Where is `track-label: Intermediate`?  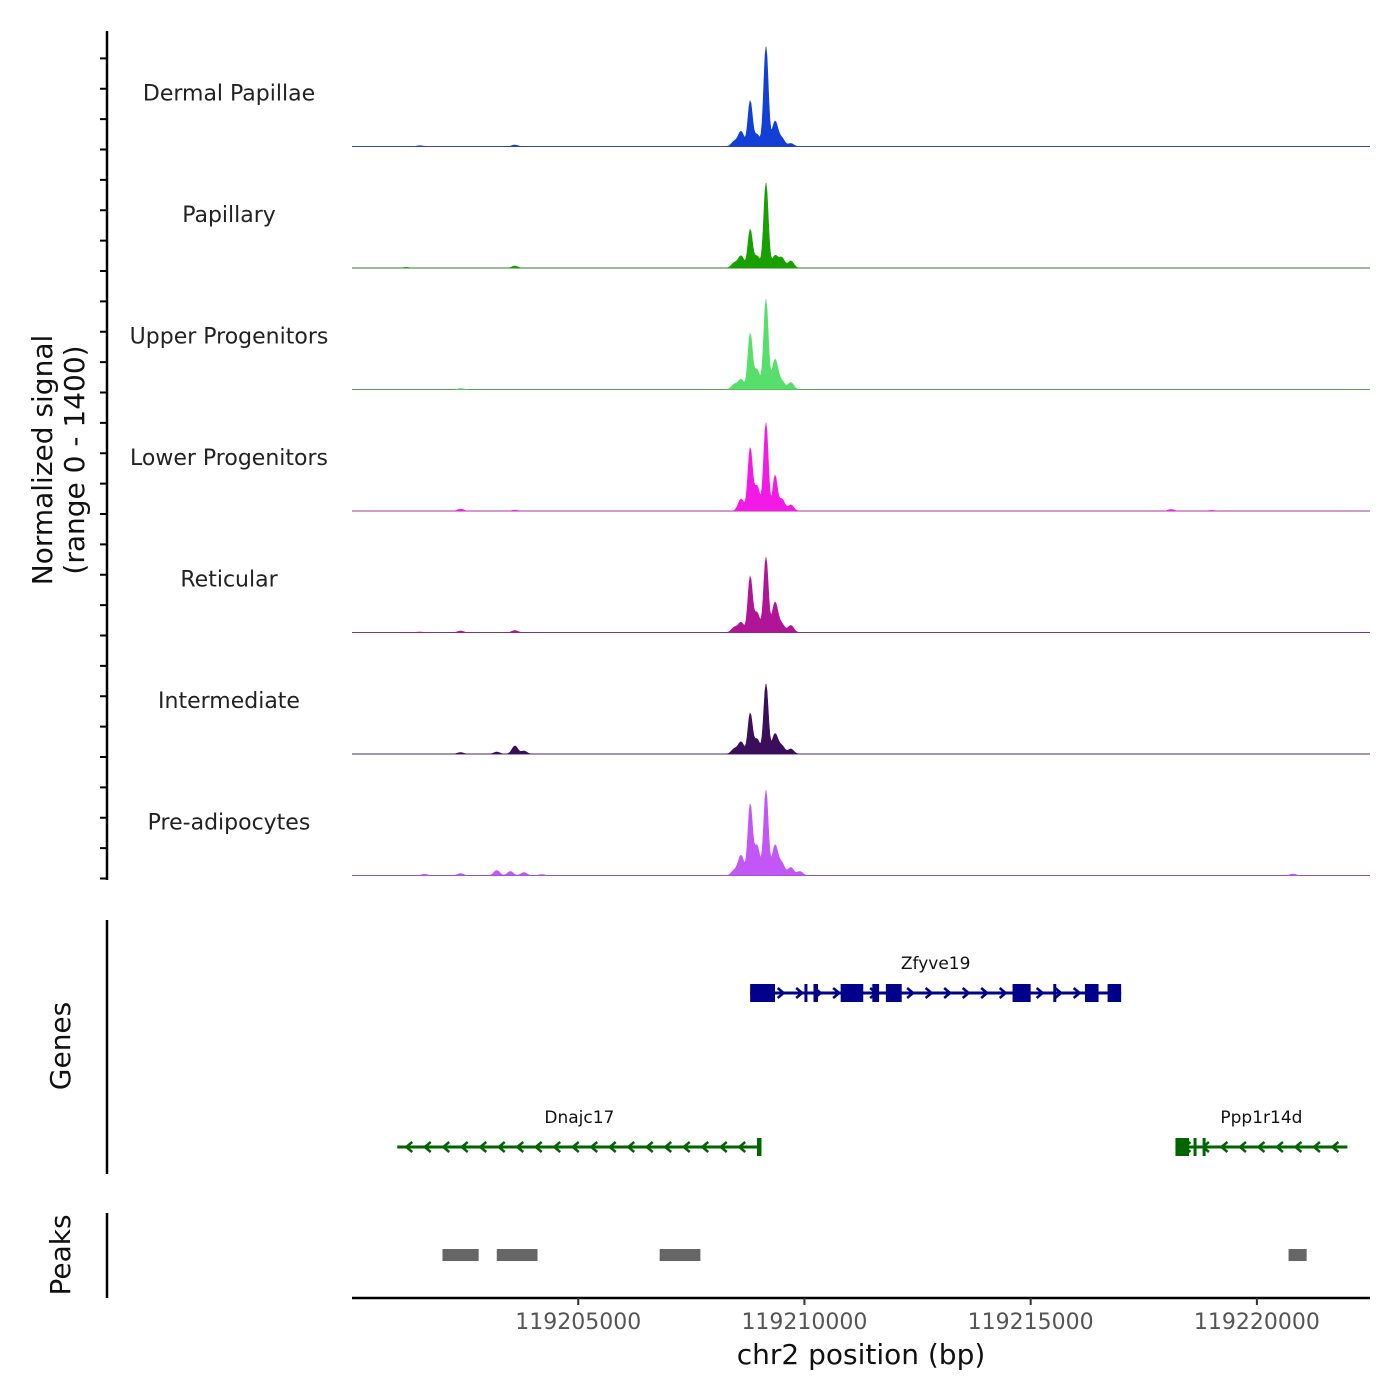
track-label: Intermediate is located at coordinates (229, 701).